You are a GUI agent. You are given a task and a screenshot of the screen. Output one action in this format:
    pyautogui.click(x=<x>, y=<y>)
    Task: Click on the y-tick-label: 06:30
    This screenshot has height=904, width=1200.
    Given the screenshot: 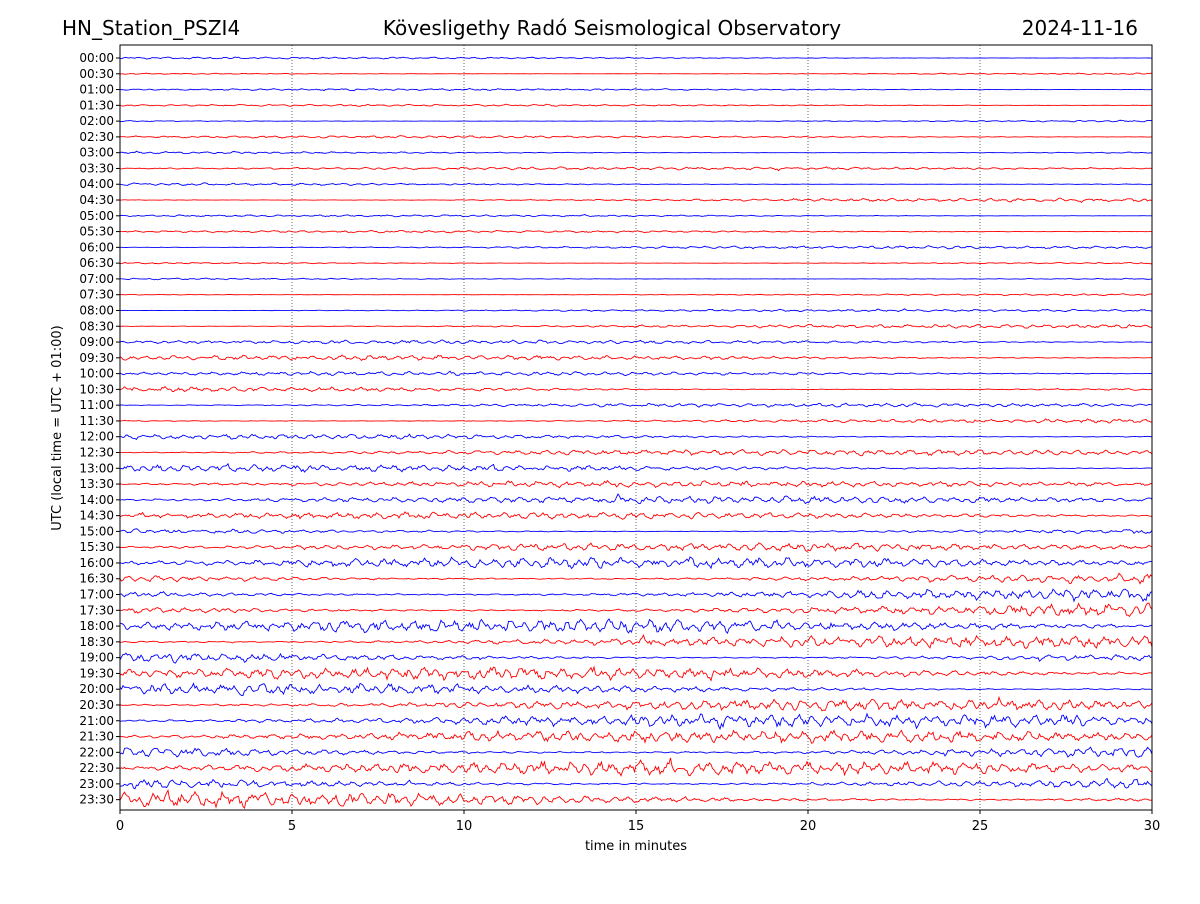 What is the action you would take?
    pyautogui.click(x=96, y=263)
    